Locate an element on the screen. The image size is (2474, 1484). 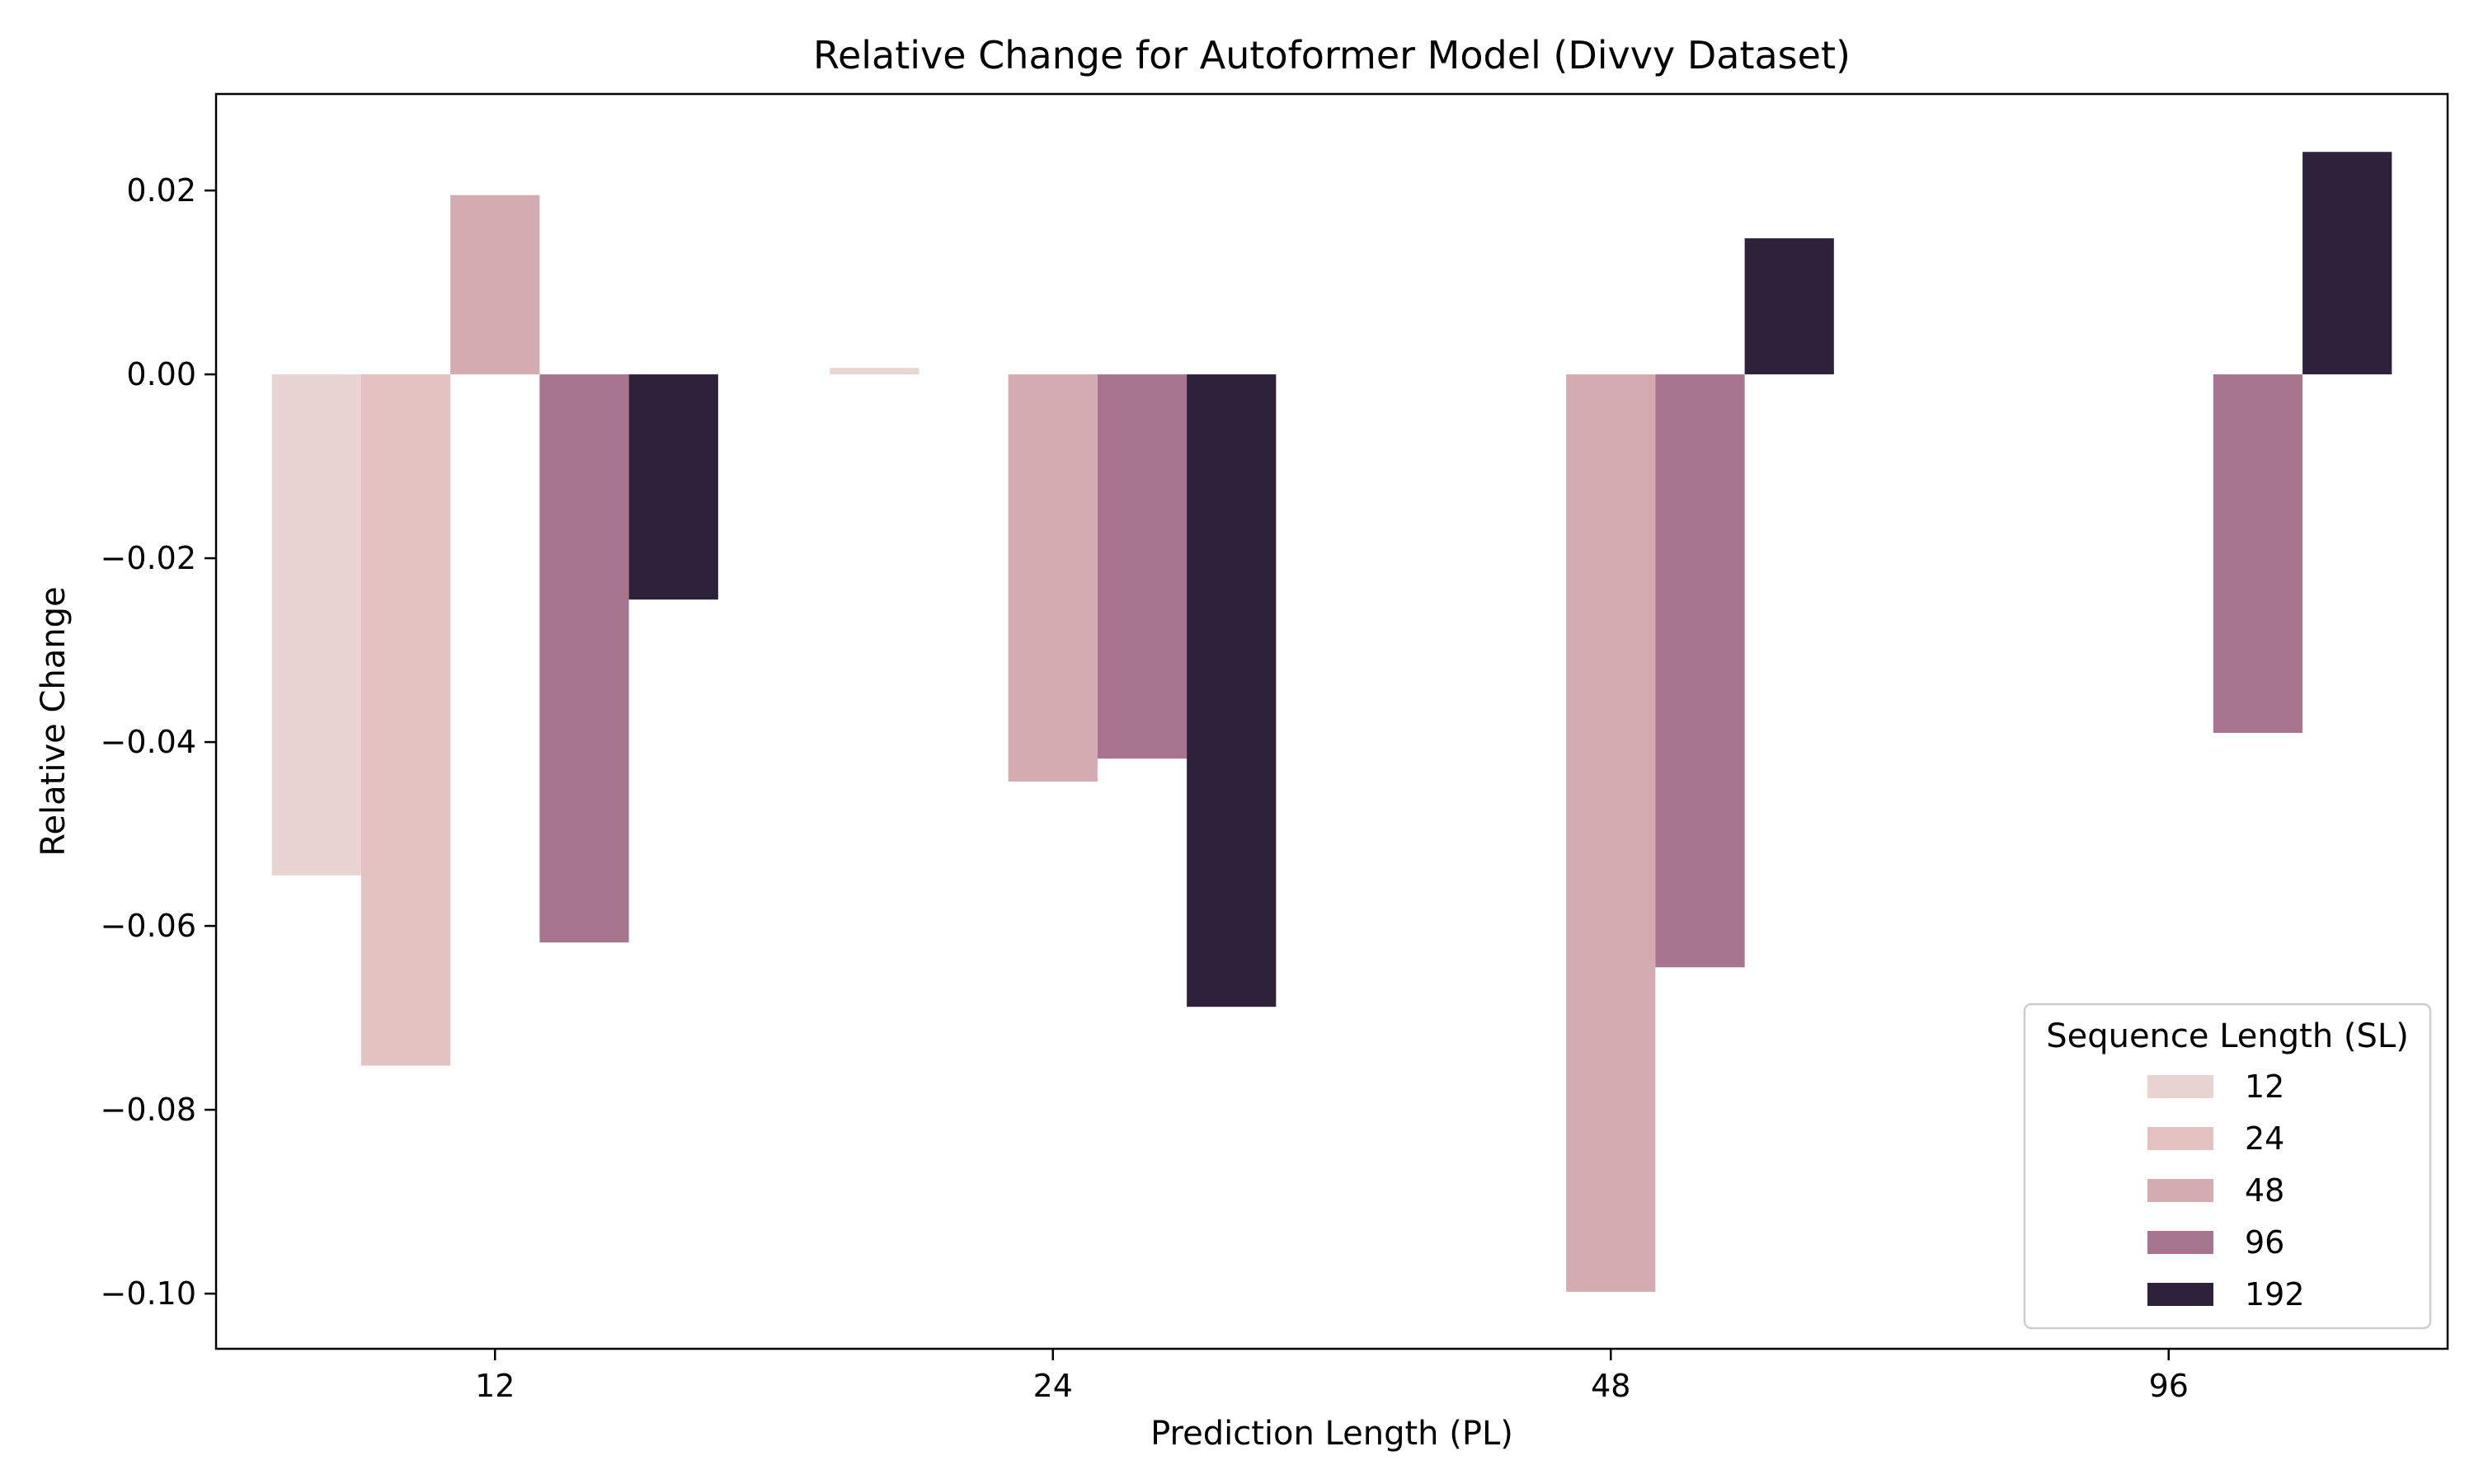
bar-sl48-pl48 is located at coordinates (1611, 833).